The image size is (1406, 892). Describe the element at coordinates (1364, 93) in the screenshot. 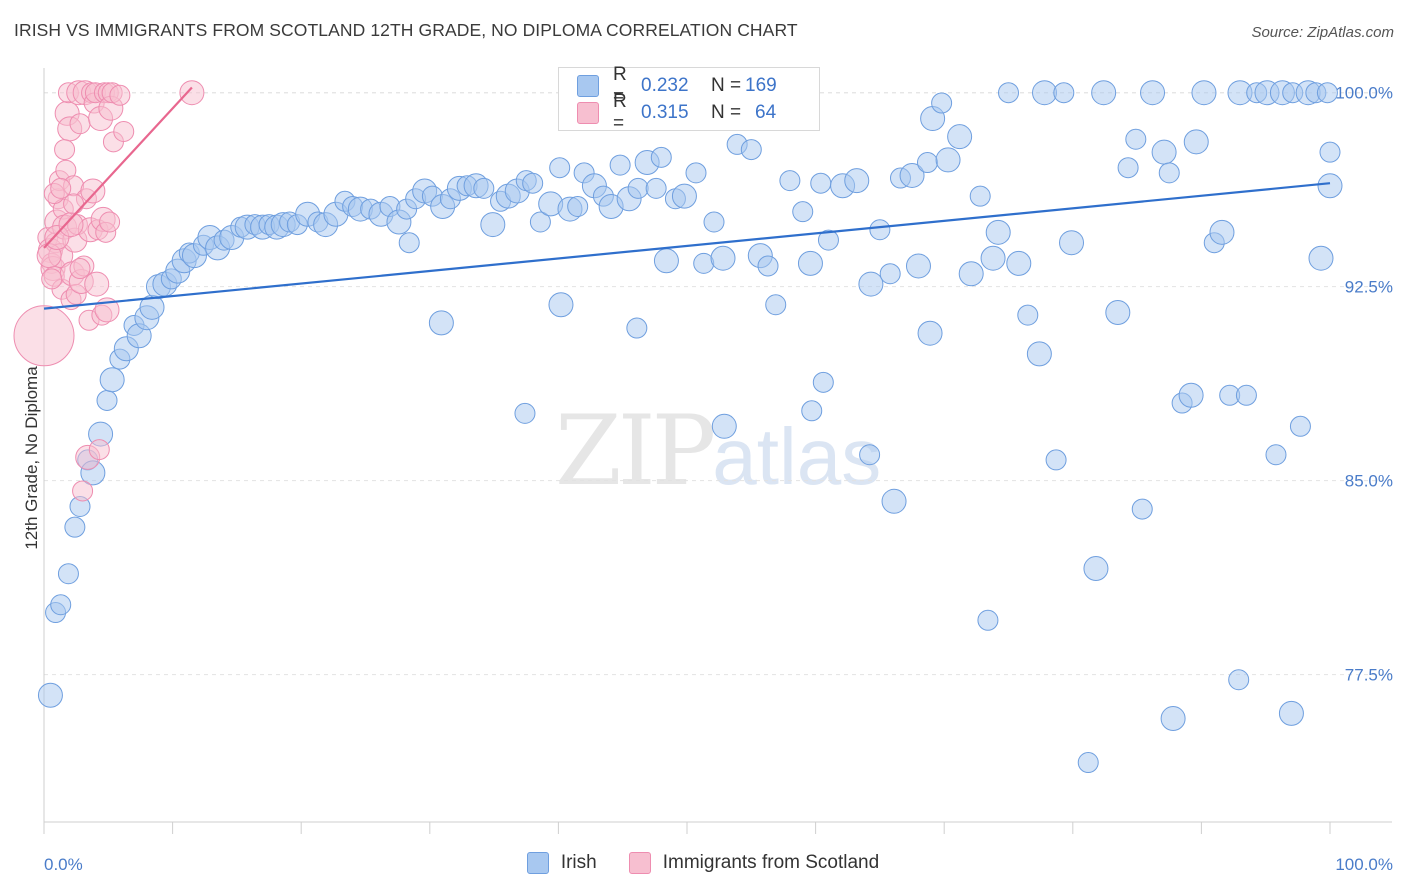

I see `y-tick-label: 100.0%` at that location.